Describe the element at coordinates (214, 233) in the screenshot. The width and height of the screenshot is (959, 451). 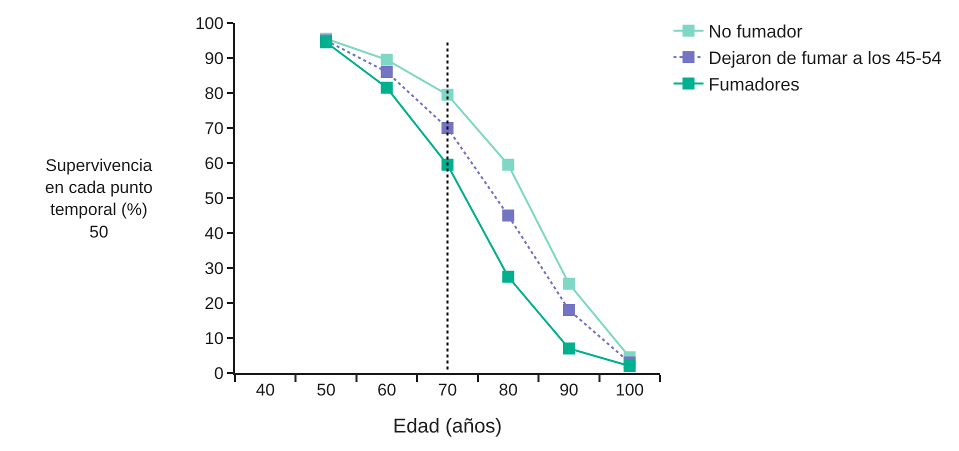
I see `y-tick-label: 40` at that location.